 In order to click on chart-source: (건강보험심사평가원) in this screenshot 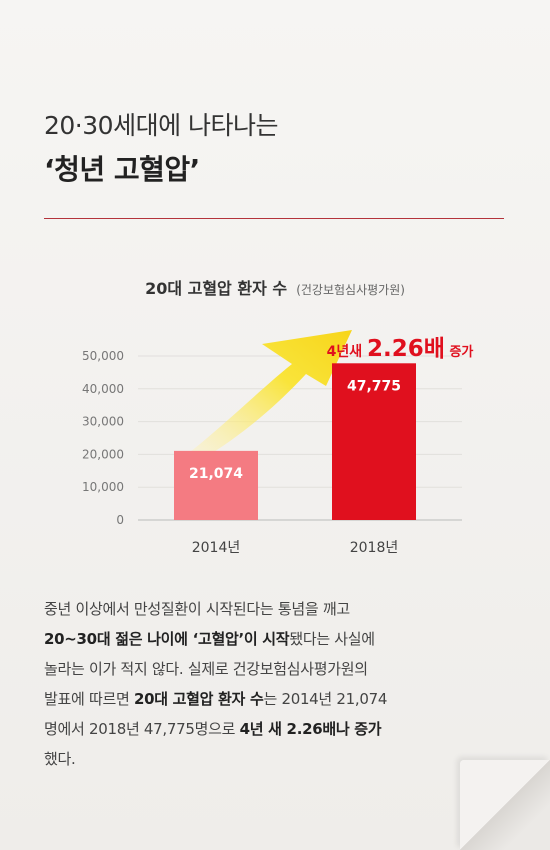, I will do `click(350, 290)`.